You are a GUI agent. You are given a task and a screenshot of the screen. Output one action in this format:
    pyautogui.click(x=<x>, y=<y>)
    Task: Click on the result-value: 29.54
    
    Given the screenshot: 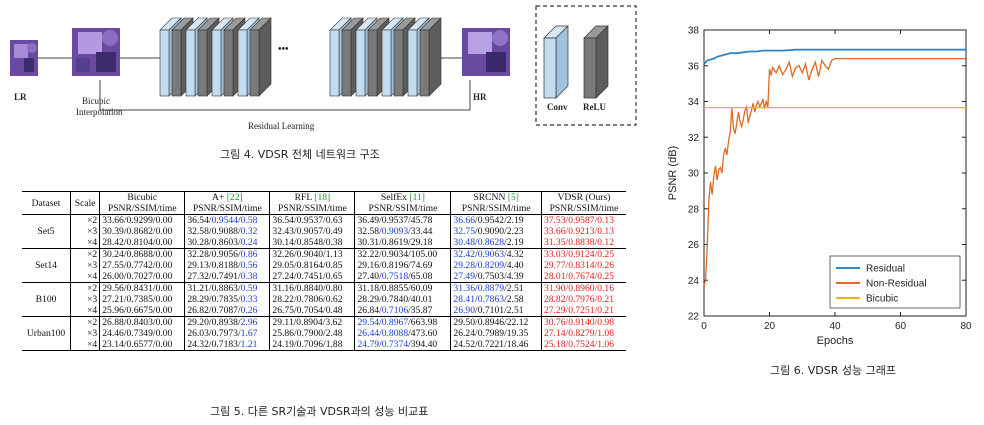 What is the action you would take?
    pyautogui.click(x=368, y=322)
    